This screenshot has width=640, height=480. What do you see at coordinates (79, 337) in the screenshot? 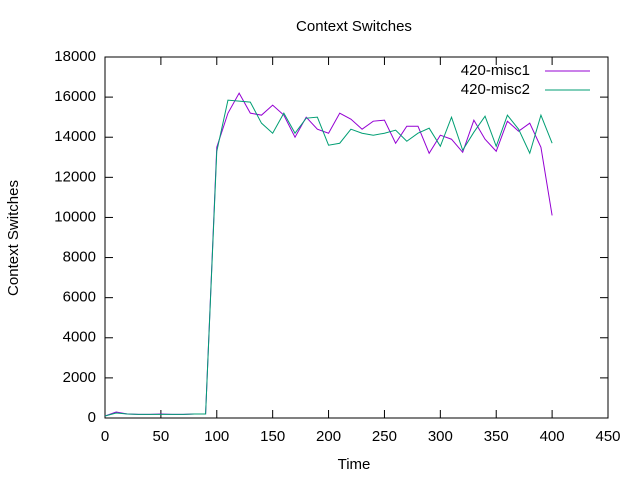
I see `y-tick-label: 4000` at bounding box center [79, 337].